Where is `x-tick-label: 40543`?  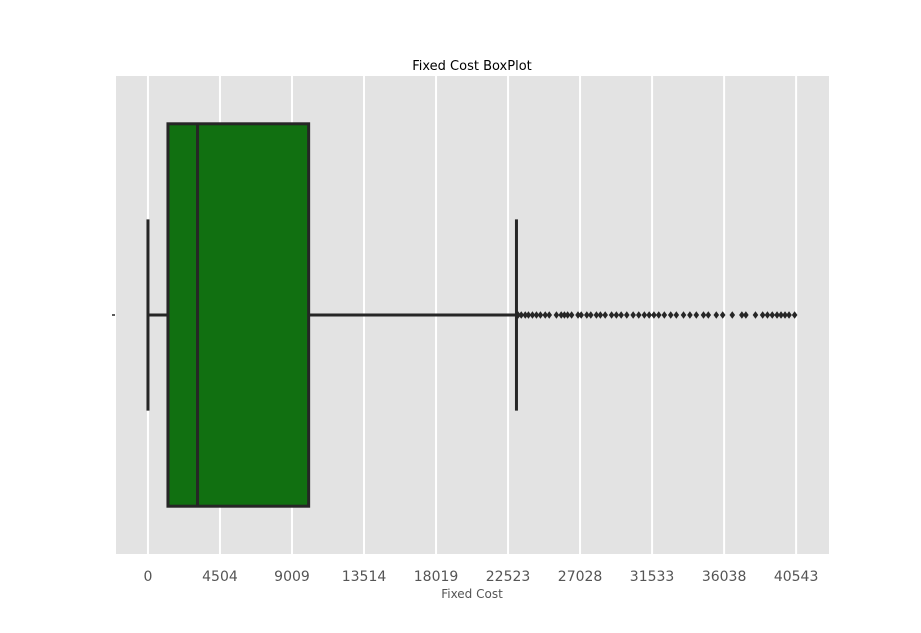
x-tick-label: 40543 is located at coordinates (796, 577).